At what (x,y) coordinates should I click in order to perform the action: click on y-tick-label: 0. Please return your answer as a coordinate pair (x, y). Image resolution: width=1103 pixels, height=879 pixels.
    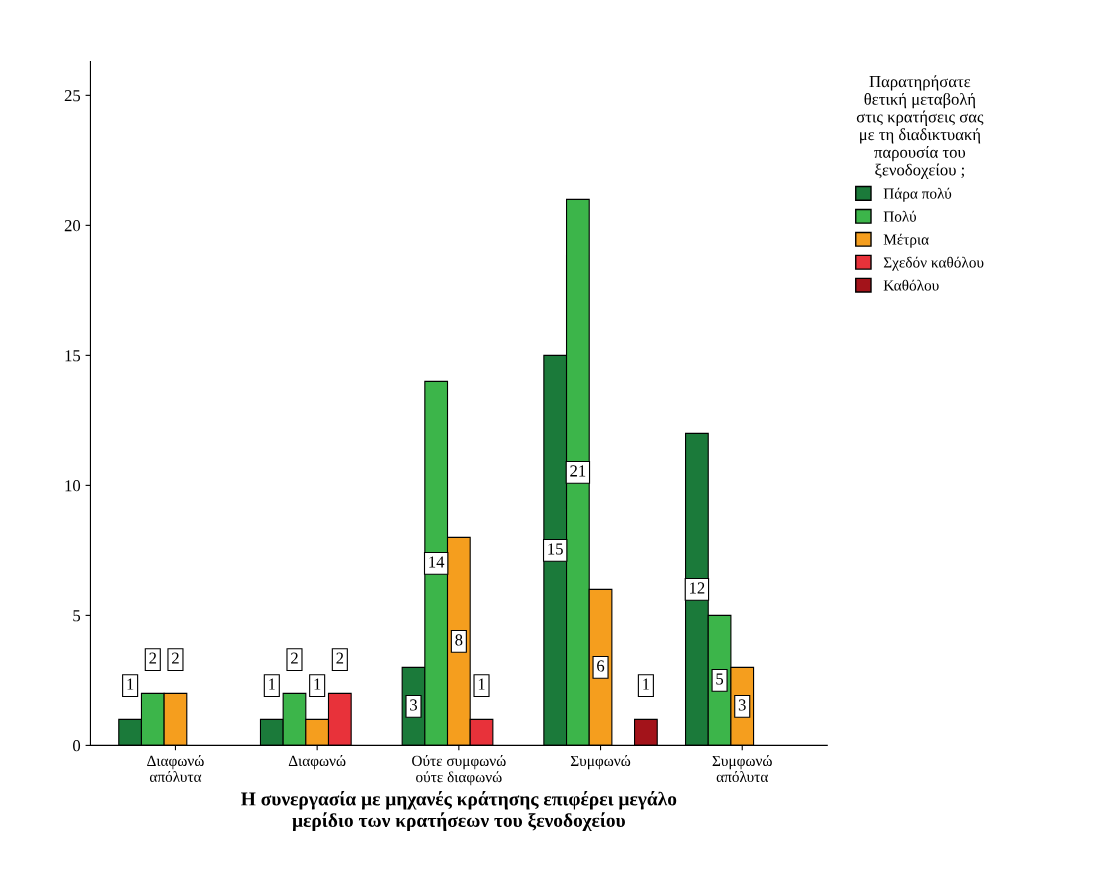
    Looking at the image, I should click on (77, 746).